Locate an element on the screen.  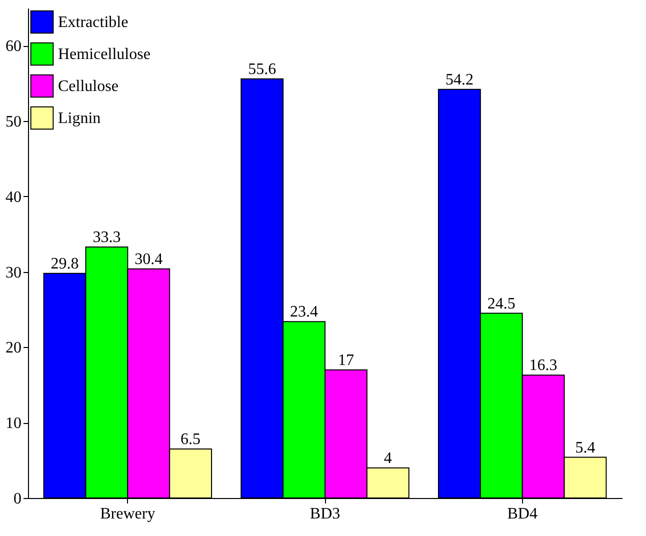
legend-label: Cellulose is located at coordinates (88, 86).